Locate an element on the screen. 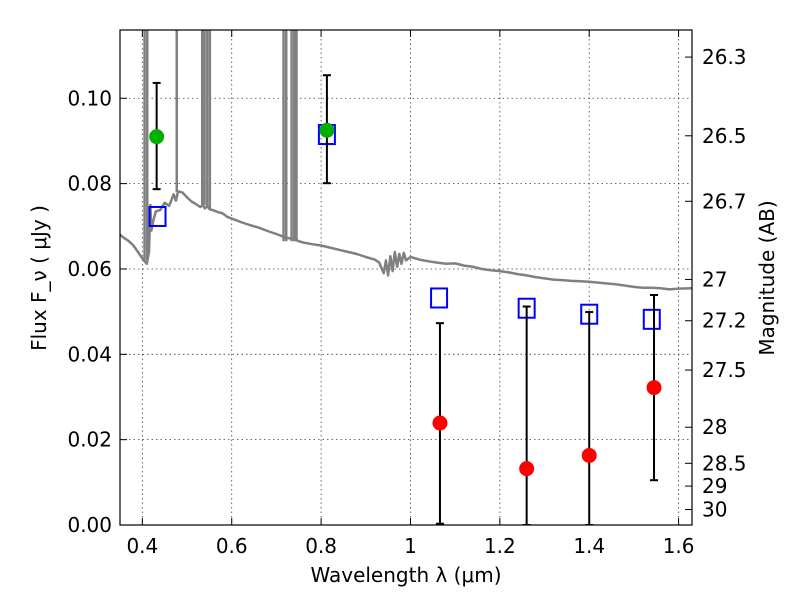 Image resolution: width=800 pixels, height=600 pixels. right-tick-label: 27 is located at coordinates (714, 279).